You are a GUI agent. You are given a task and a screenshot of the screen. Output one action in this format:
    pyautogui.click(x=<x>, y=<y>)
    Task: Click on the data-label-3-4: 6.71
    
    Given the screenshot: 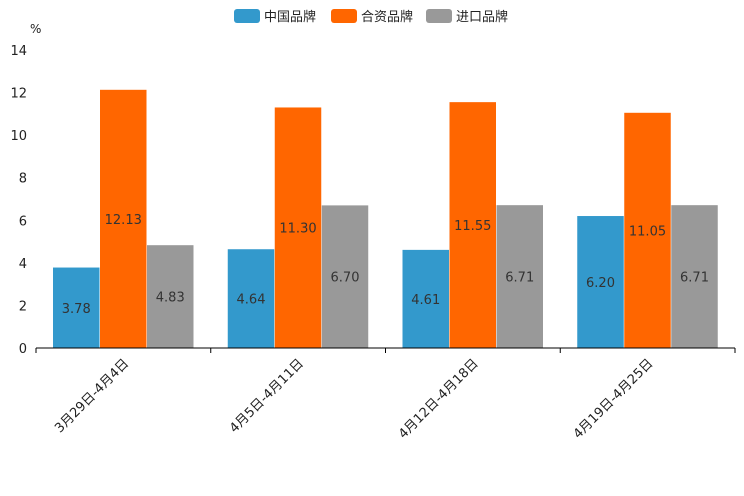 What is the action you would take?
    pyautogui.click(x=694, y=278)
    